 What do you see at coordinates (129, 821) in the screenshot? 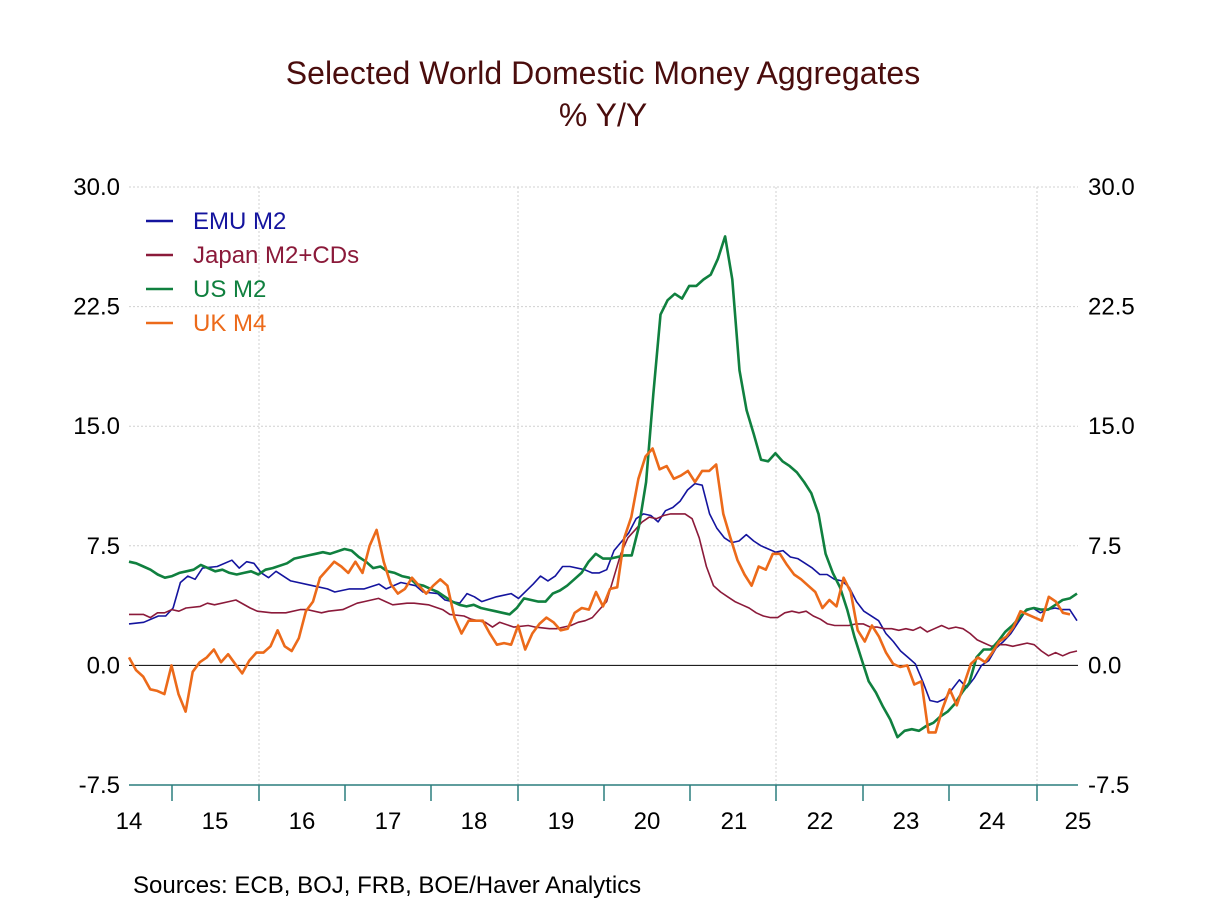
I see `x-tick-label: 14` at bounding box center [129, 821].